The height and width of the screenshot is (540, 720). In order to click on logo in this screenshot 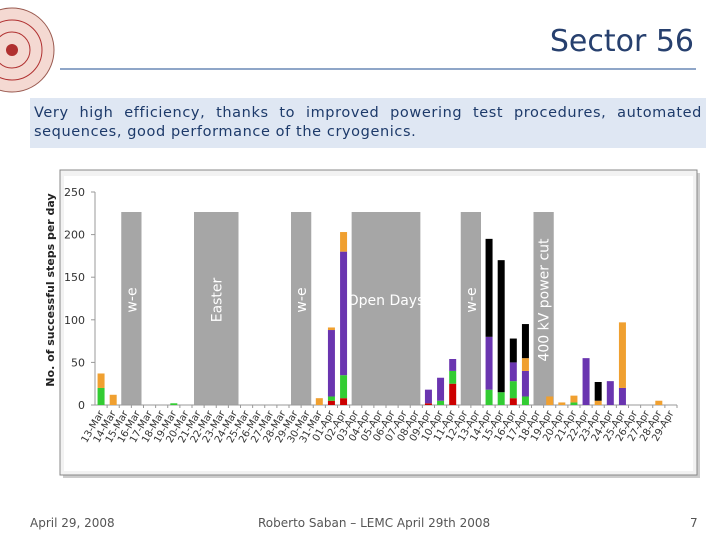, I will do `click(27, 50)`.